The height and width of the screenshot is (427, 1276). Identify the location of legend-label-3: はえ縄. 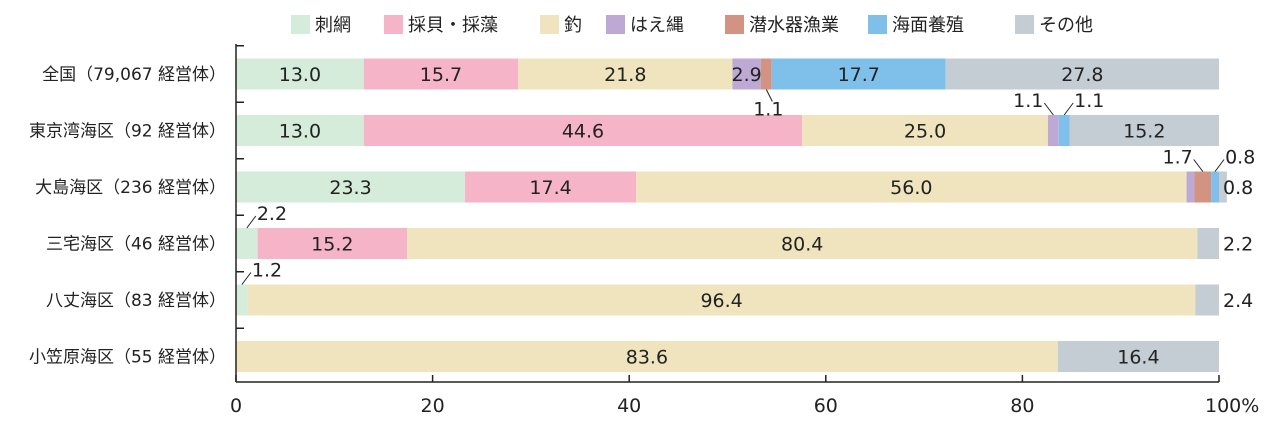
(657, 25).